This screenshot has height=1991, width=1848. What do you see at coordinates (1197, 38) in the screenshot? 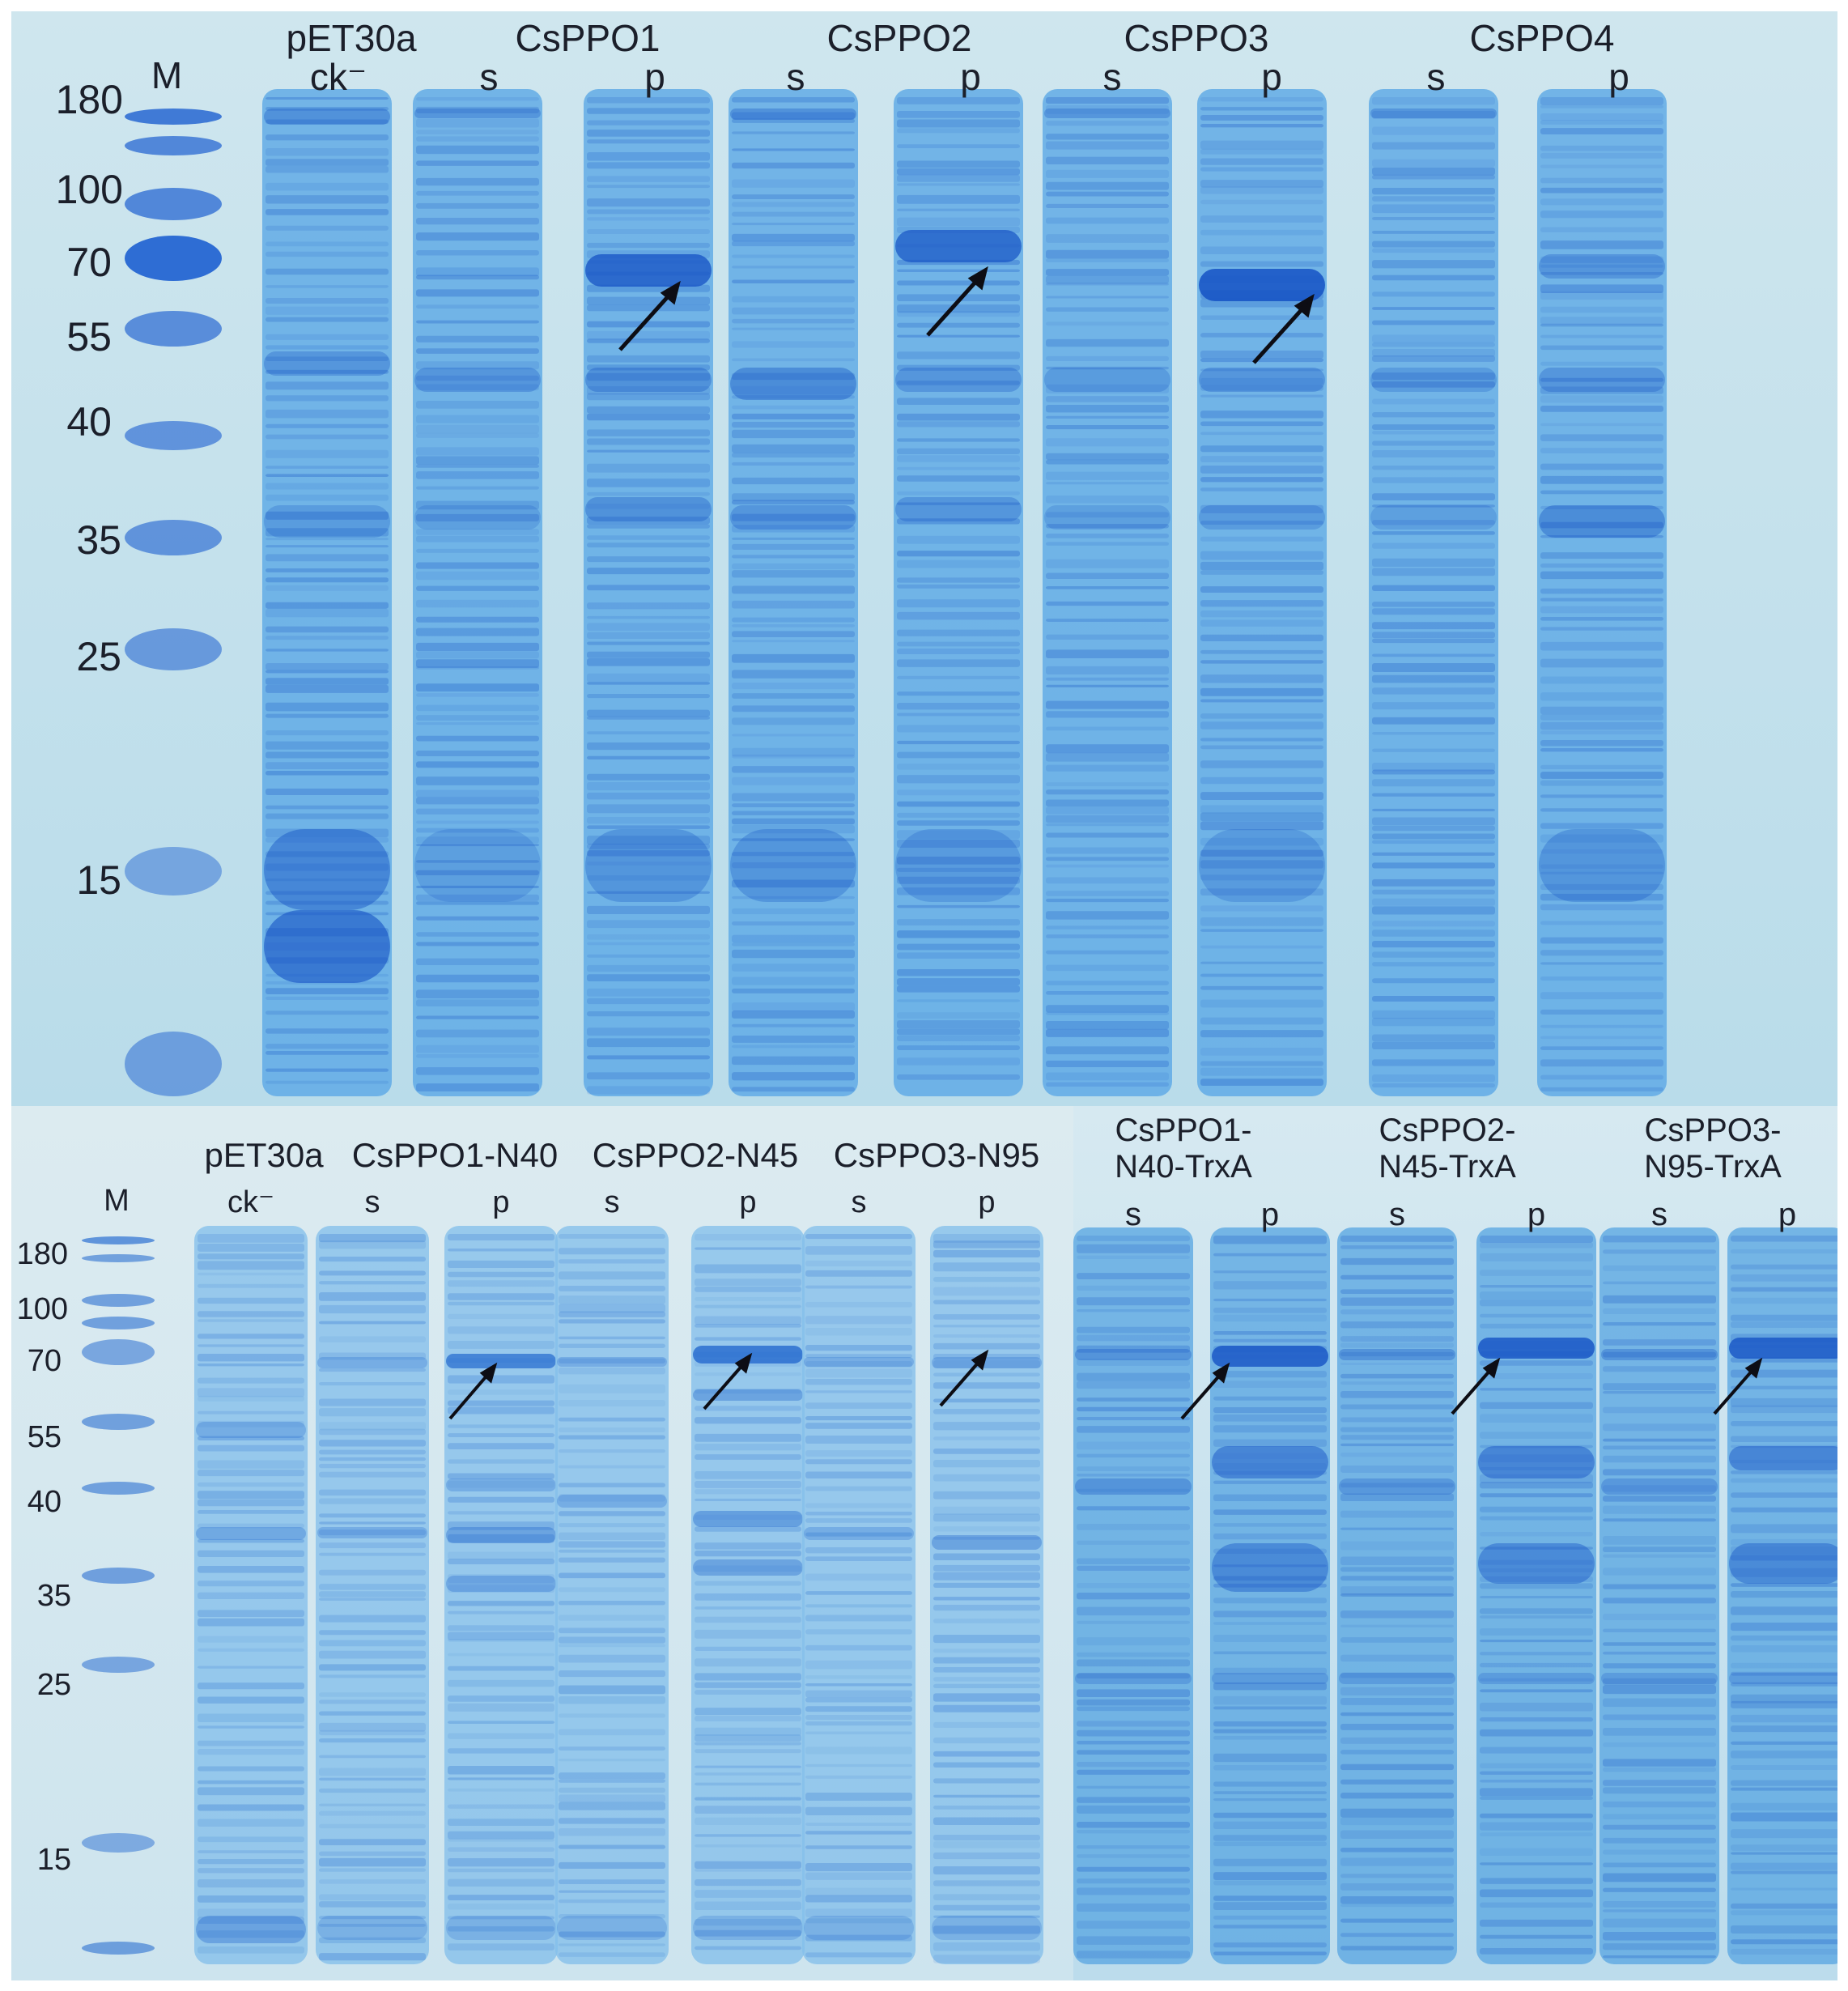
I see `group-label-csppo3: CsPPO3` at bounding box center [1197, 38].